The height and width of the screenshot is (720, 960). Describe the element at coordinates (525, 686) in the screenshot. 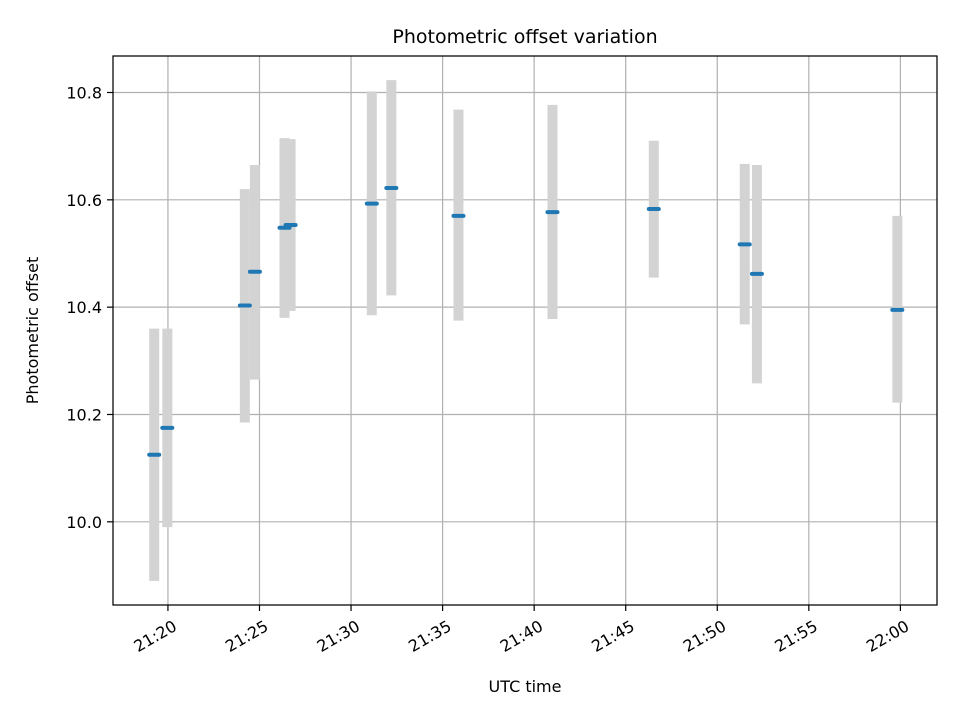

I see `x-axis-label: UTC time` at that location.